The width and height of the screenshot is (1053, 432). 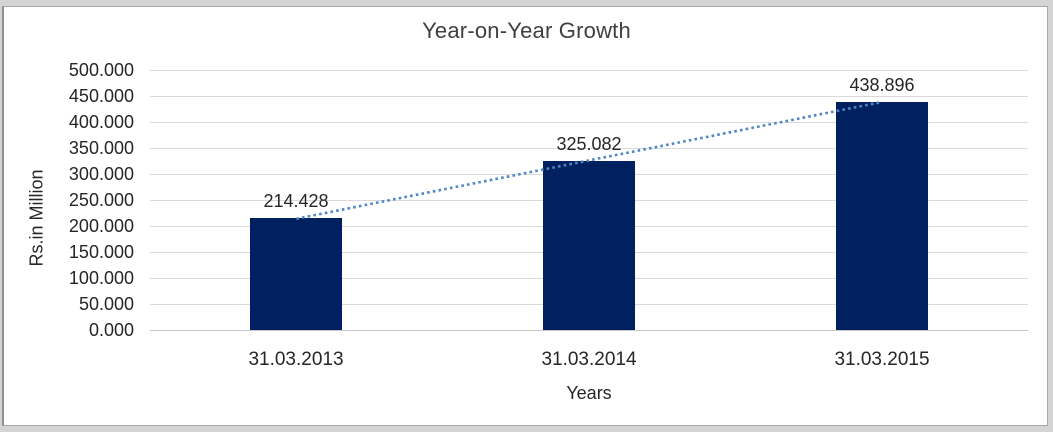 I want to click on y-tick-label: 50.000, so click(x=106, y=304).